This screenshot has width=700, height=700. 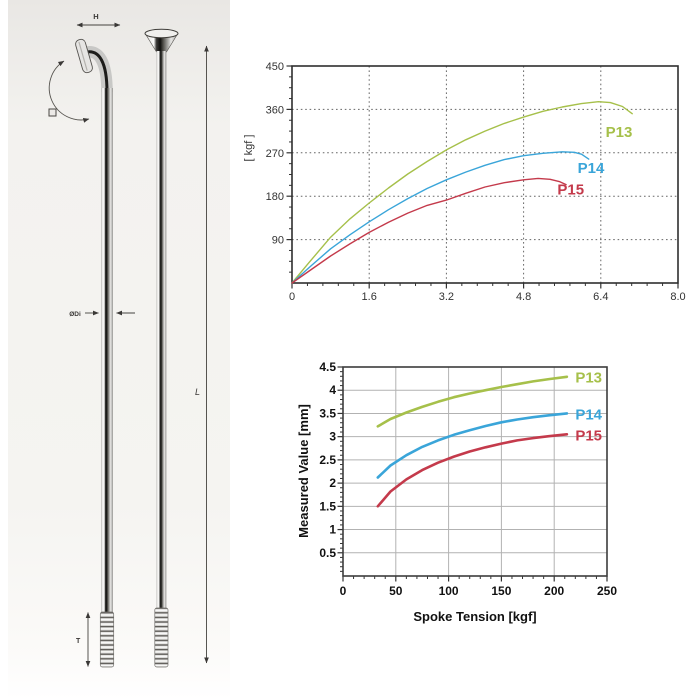 I want to click on straight-head-top, so click(x=161, y=33).